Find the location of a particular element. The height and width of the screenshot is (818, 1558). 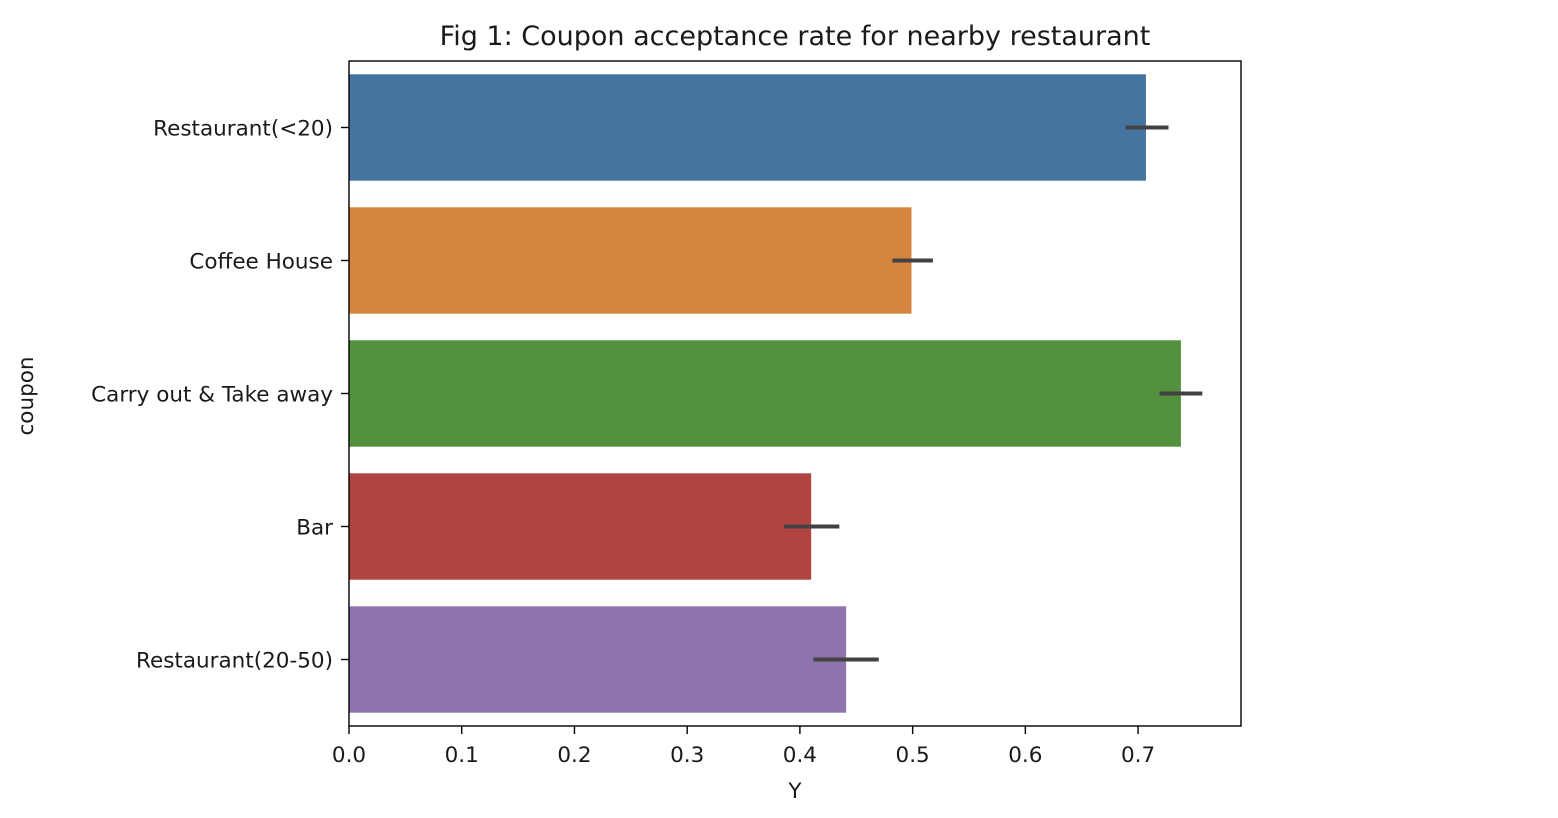

x-axis-label: Y is located at coordinates (794, 791).